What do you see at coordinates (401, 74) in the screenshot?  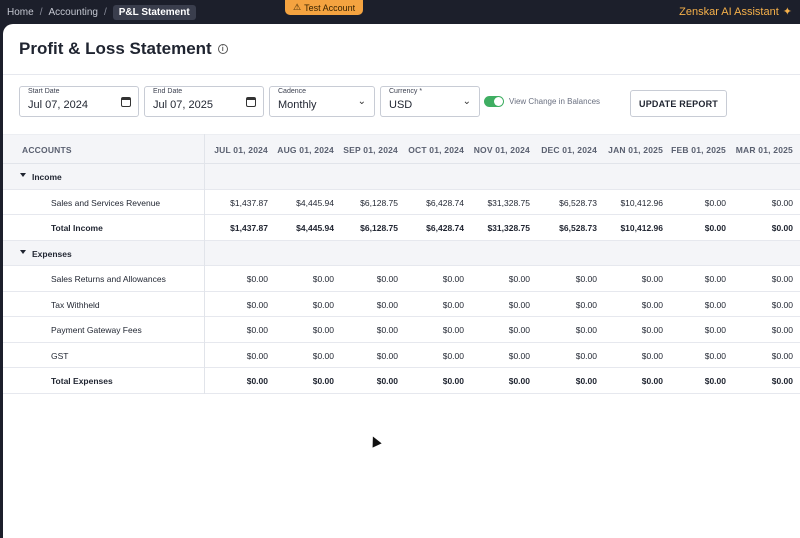 I see `divider` at bounding box center [401, 74].